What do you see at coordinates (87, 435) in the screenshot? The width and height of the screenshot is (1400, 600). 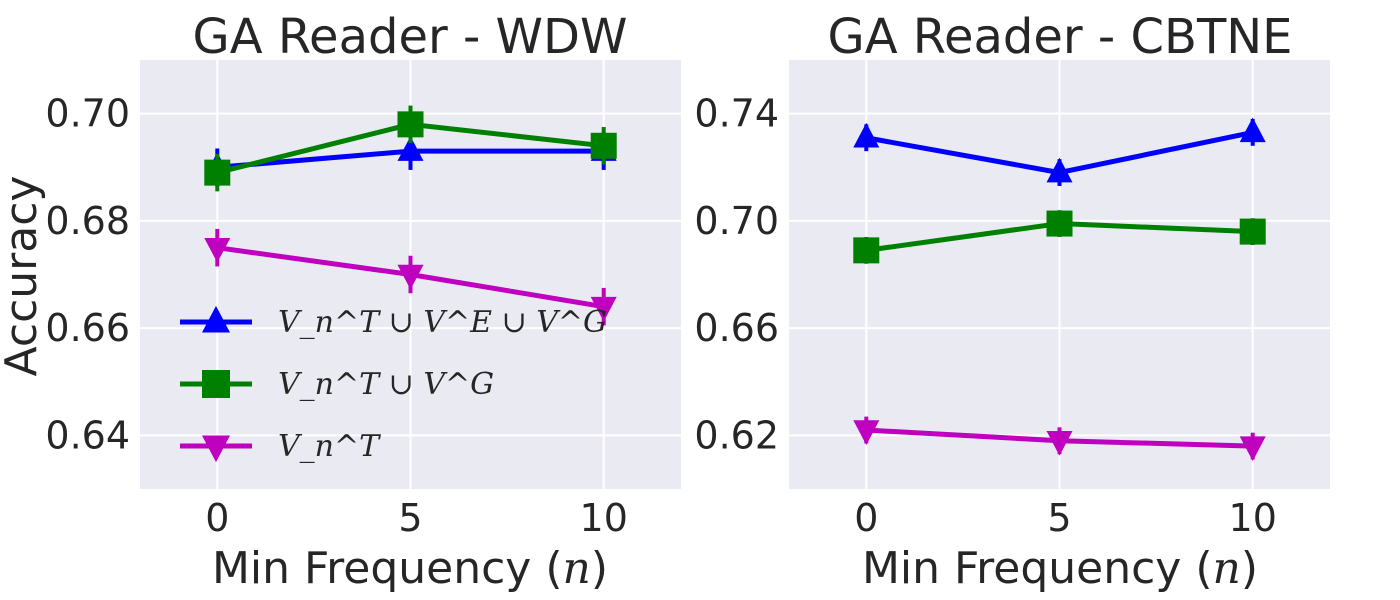 I see `y-tick-label-wdw: 0.64` at bounding box center [87, 435].